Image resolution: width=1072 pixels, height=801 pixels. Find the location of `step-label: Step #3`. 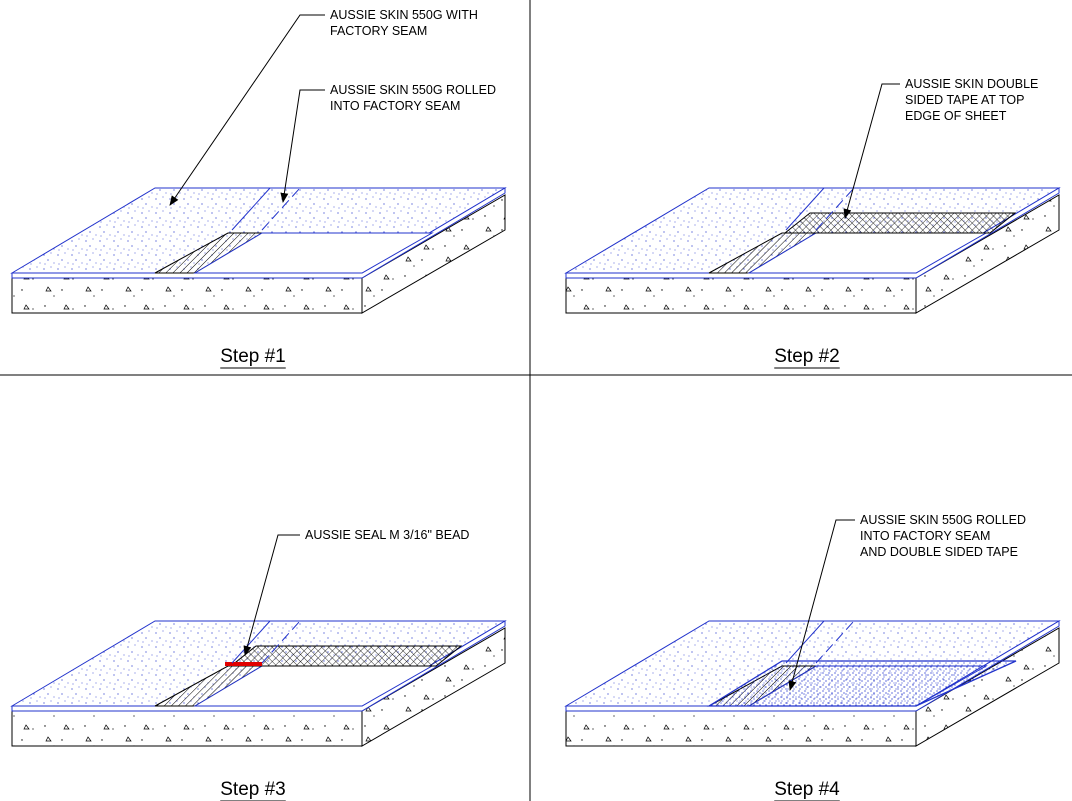

step-label: Step #3 is located at coordinates (253, 789).